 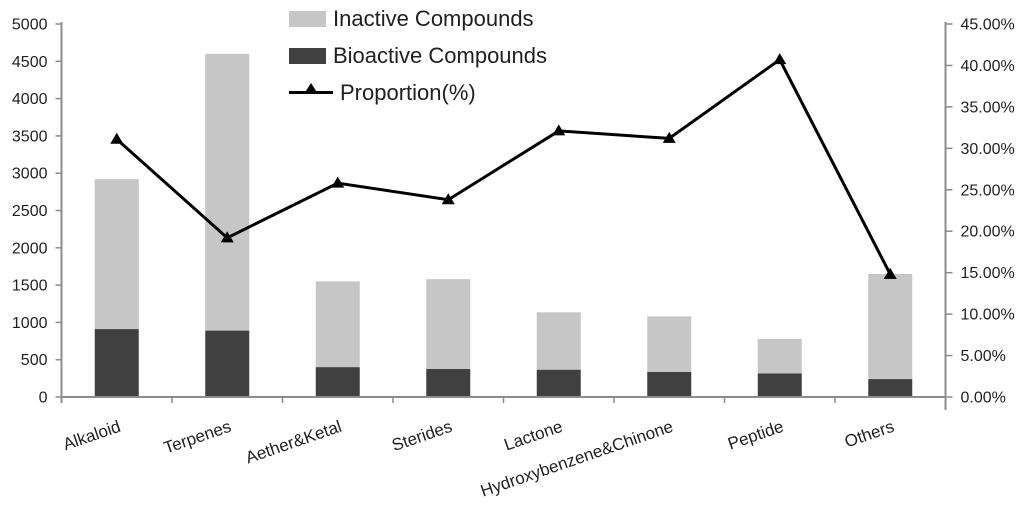 I want to click on left-axis-tick-label: 1500, so click(x=30, y=286).